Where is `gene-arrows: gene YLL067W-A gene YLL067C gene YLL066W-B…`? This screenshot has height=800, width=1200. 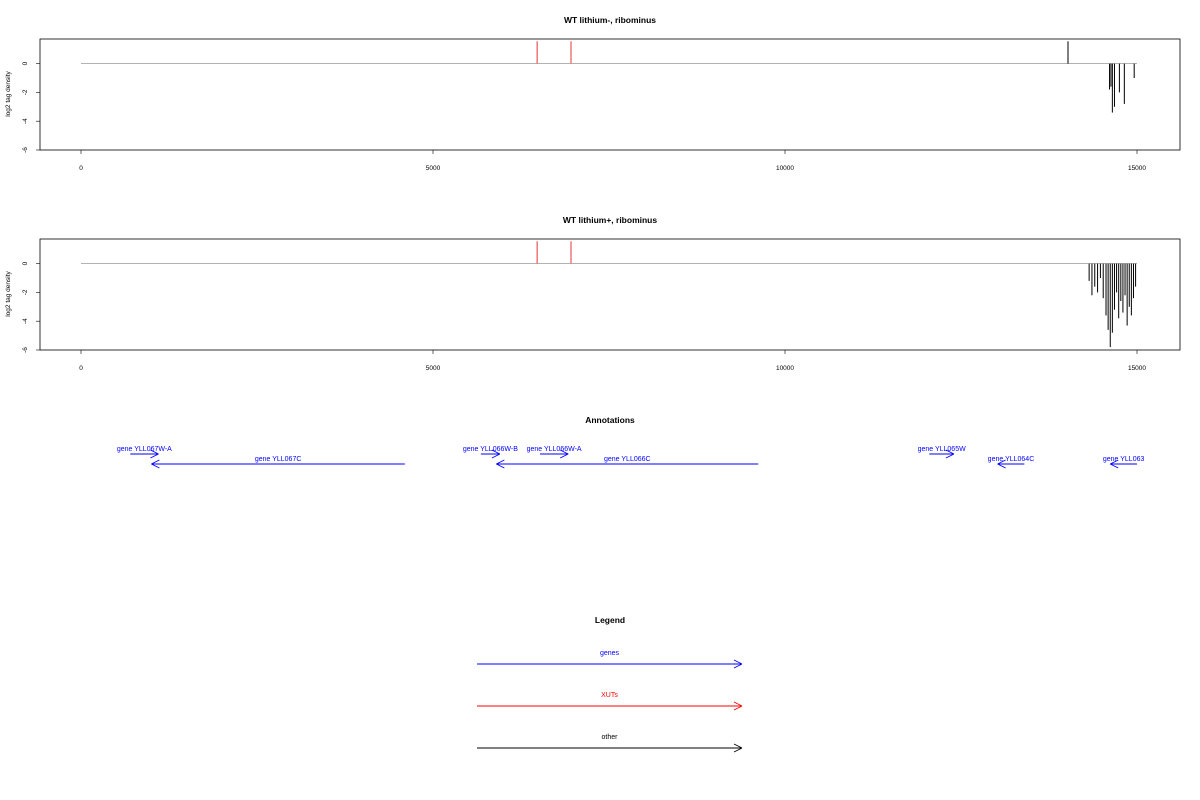 gene-arrows: gene YLL067W-A gene YLL067C gene YLL066W-B… is located at coordinates (631, 457).